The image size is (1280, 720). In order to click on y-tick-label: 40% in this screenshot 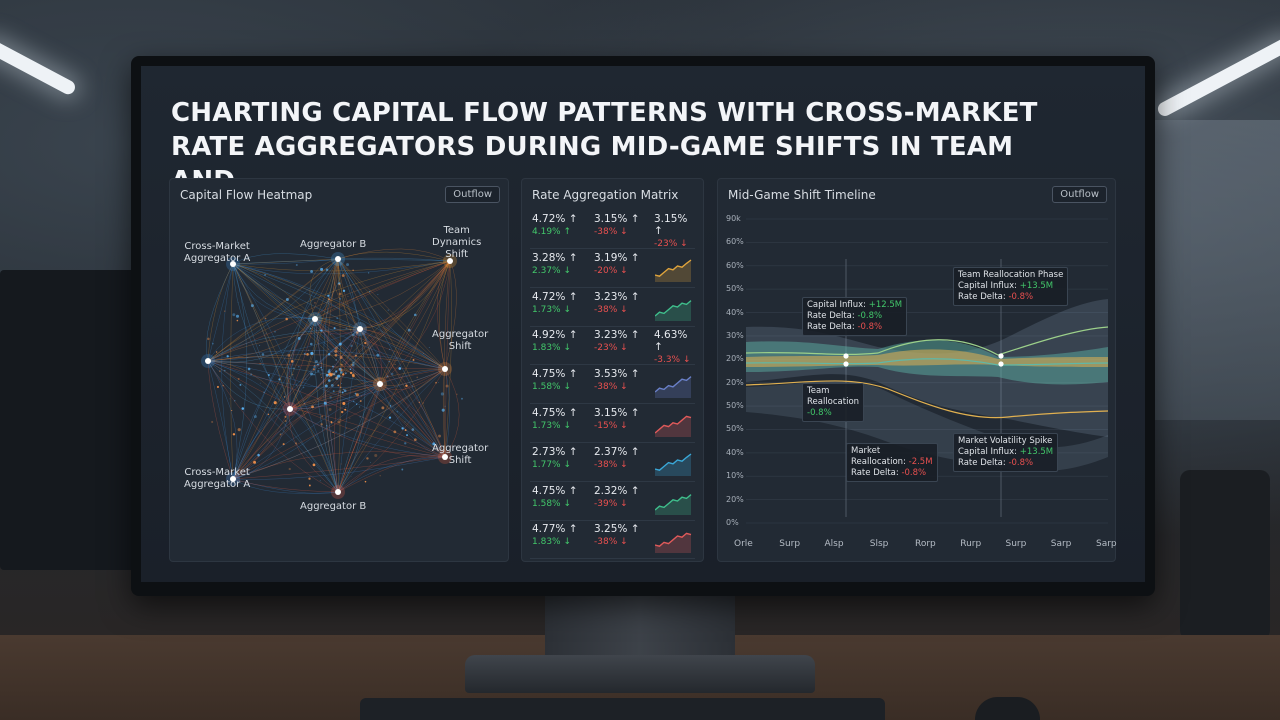, I will do `click(735, 452)`.